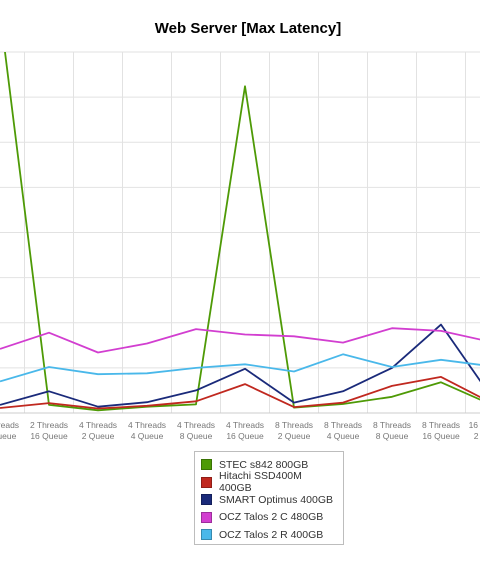 The height and width of the screenshot is (571, 480). I want to click on x-tick-label: 4 Threads 2 Queue, so click(98, 430).